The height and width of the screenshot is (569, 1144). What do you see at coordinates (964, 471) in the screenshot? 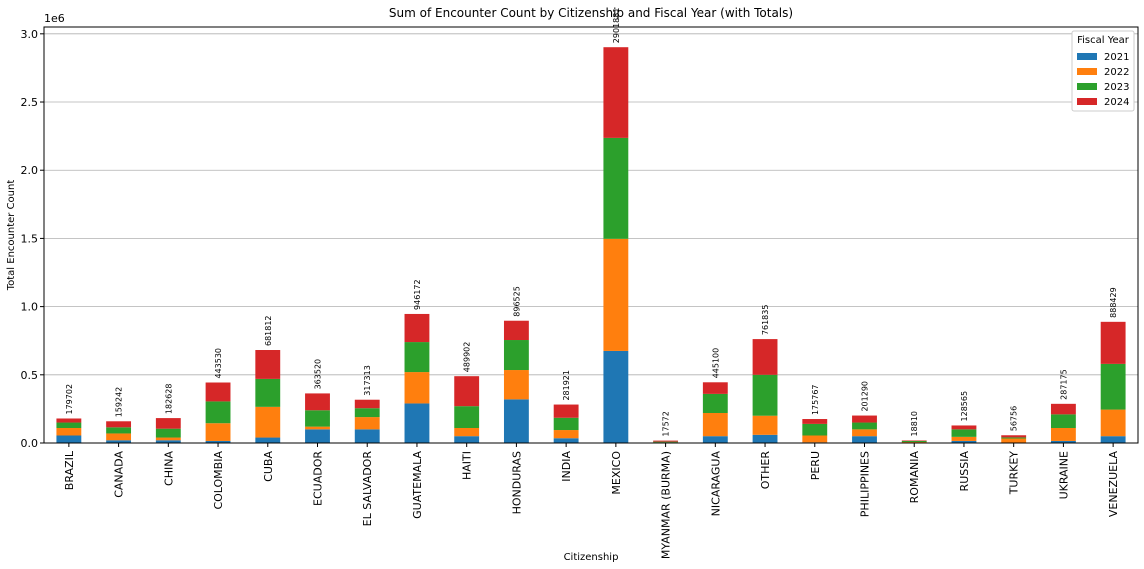
I see `x-tick-label: RUSSIA` at bounding box center [964, 471].